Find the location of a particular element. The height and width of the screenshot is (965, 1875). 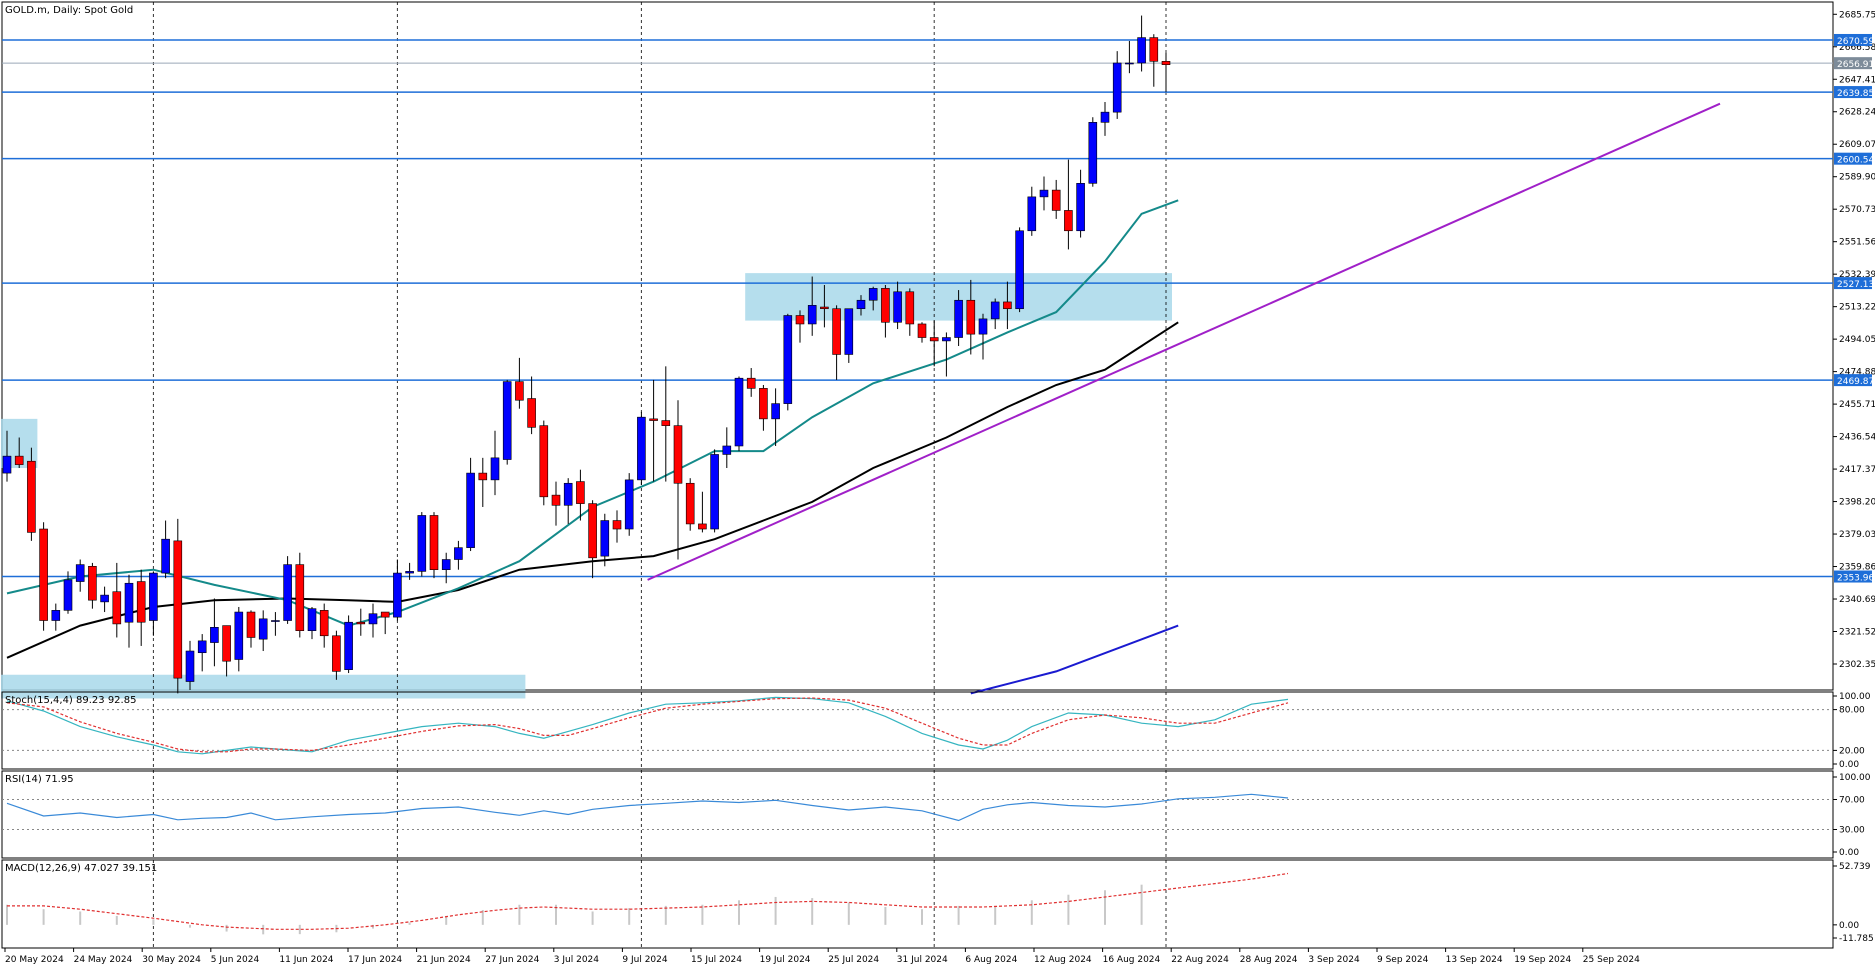

date-tick-label: 12 Aug 2024 is located at coordinates (1063, 960).